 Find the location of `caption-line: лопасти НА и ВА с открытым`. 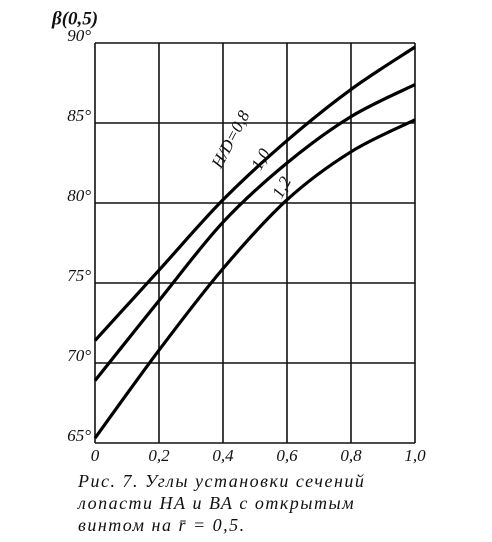

caption-line: лопасти НА и ВА с открытым is located at coordinates (217, 503).